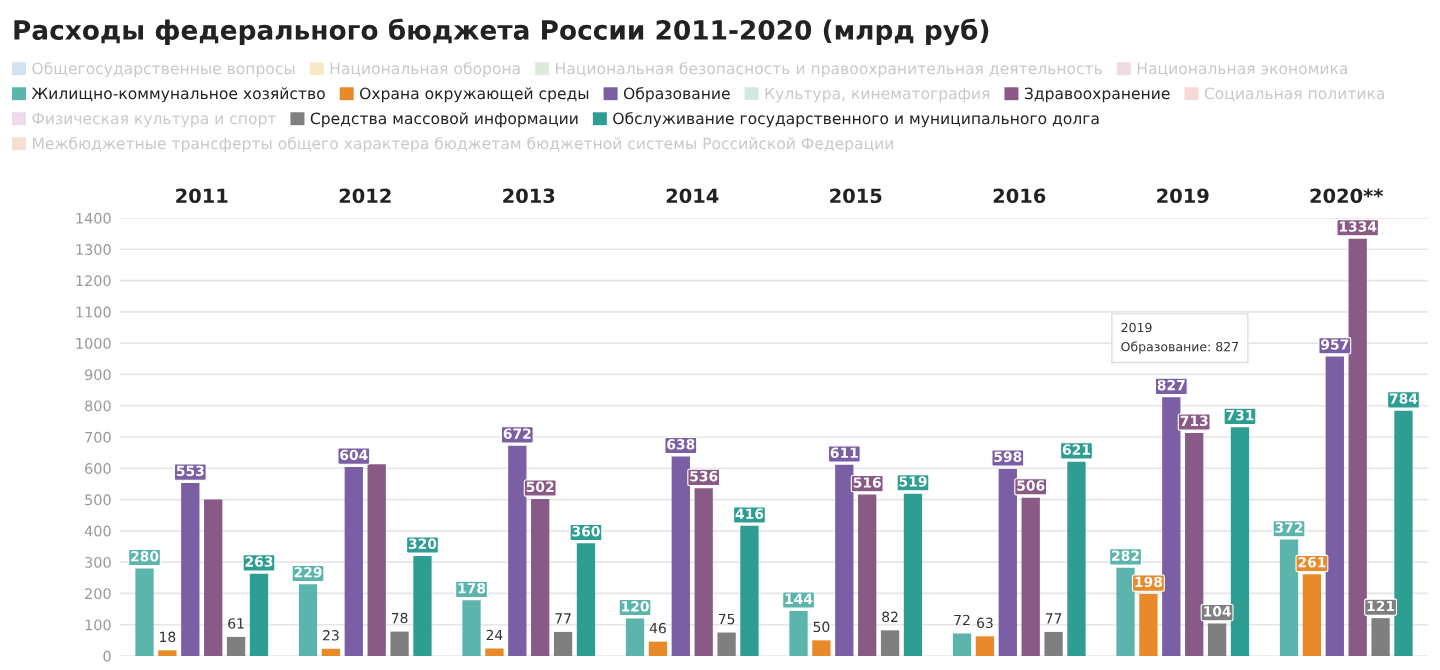 Image resolution: width=1440 pixels, height=670 pixels. Describe the element at coordinates (1347, 196) in the screenshot. I see `x-tick-label: 2020**` at that location.